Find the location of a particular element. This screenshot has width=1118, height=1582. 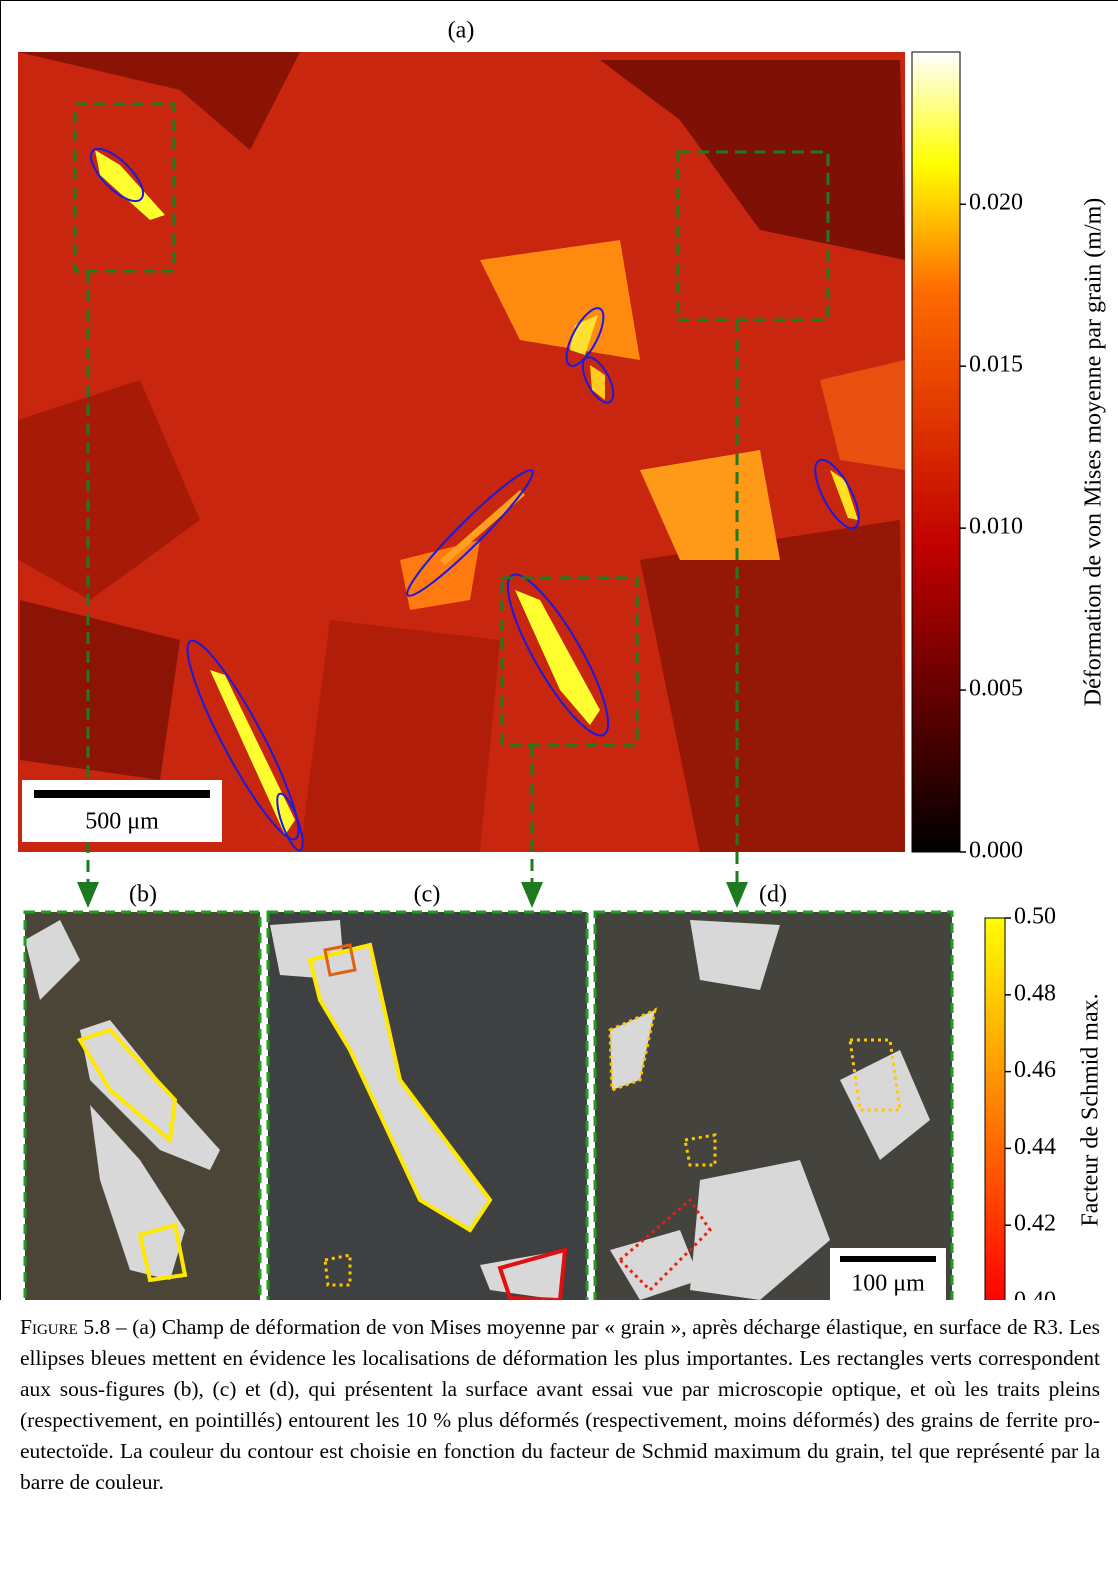

caption-lead: Figure 5.8 – is located at coordinates (73, 1327).